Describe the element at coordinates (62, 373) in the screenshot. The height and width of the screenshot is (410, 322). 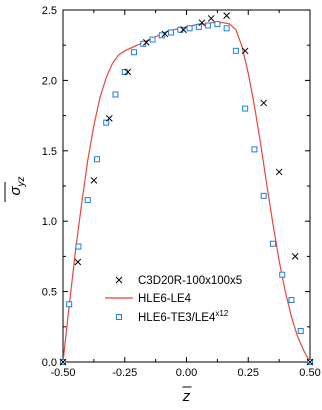
I see `x-tick-label: -0.50` at that location.